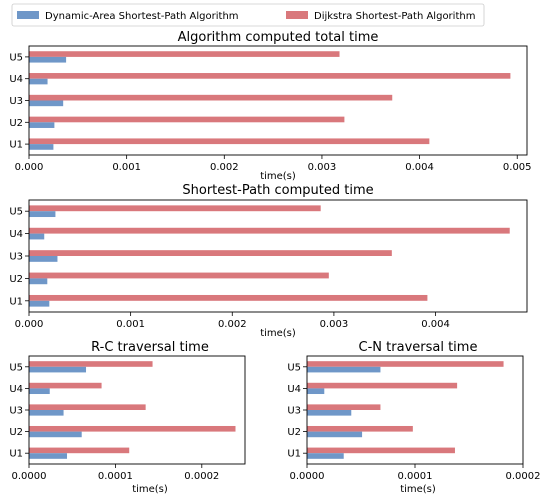 This screenshot has height=496, width=550. Describe the element at coordinates (28, 15) in the screenshot. I see `legend-swatch-dynamic` at that location.